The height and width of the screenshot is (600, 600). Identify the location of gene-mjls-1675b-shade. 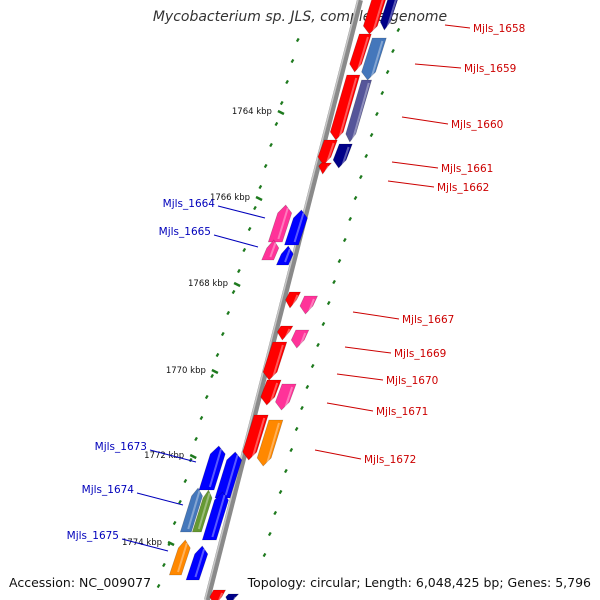
(200, 563).